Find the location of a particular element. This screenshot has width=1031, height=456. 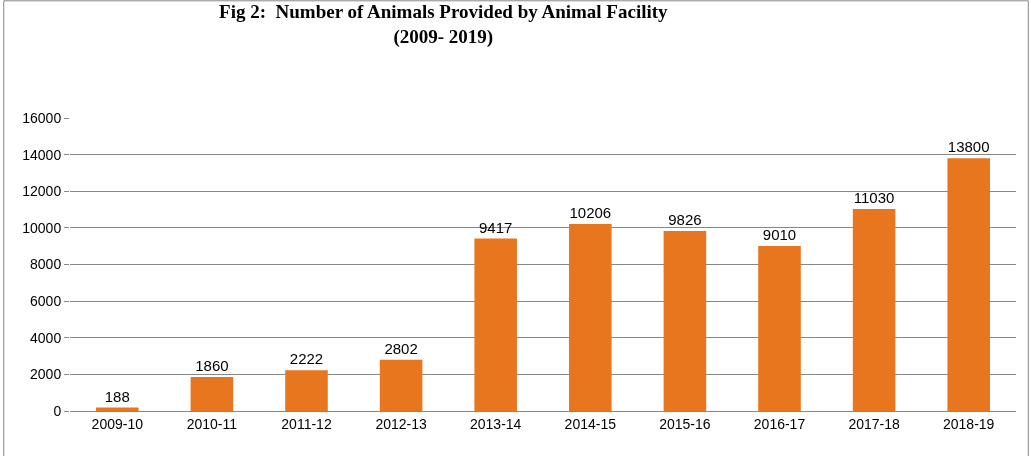

y-tick-label: 16000 is located at coordinates (42, 117).